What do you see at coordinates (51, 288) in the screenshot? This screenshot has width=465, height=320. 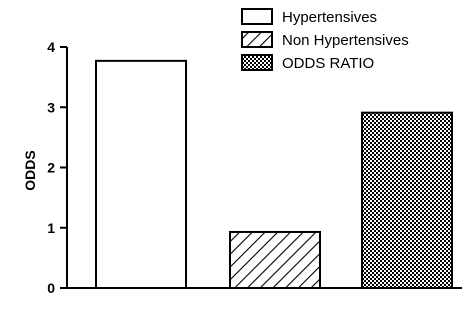 I see `y-tick-label-0: 0` at bounding box center [51, 288].